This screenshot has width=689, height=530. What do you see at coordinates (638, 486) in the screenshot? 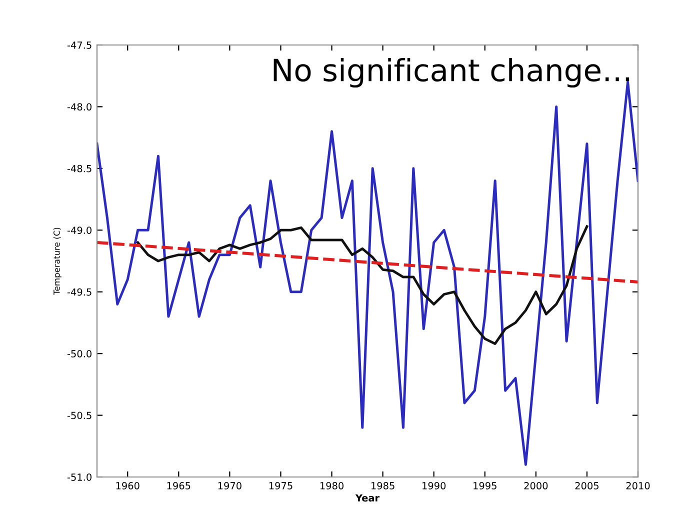
I see `x-tick-label: 2010` at bounding box center [638, 486].